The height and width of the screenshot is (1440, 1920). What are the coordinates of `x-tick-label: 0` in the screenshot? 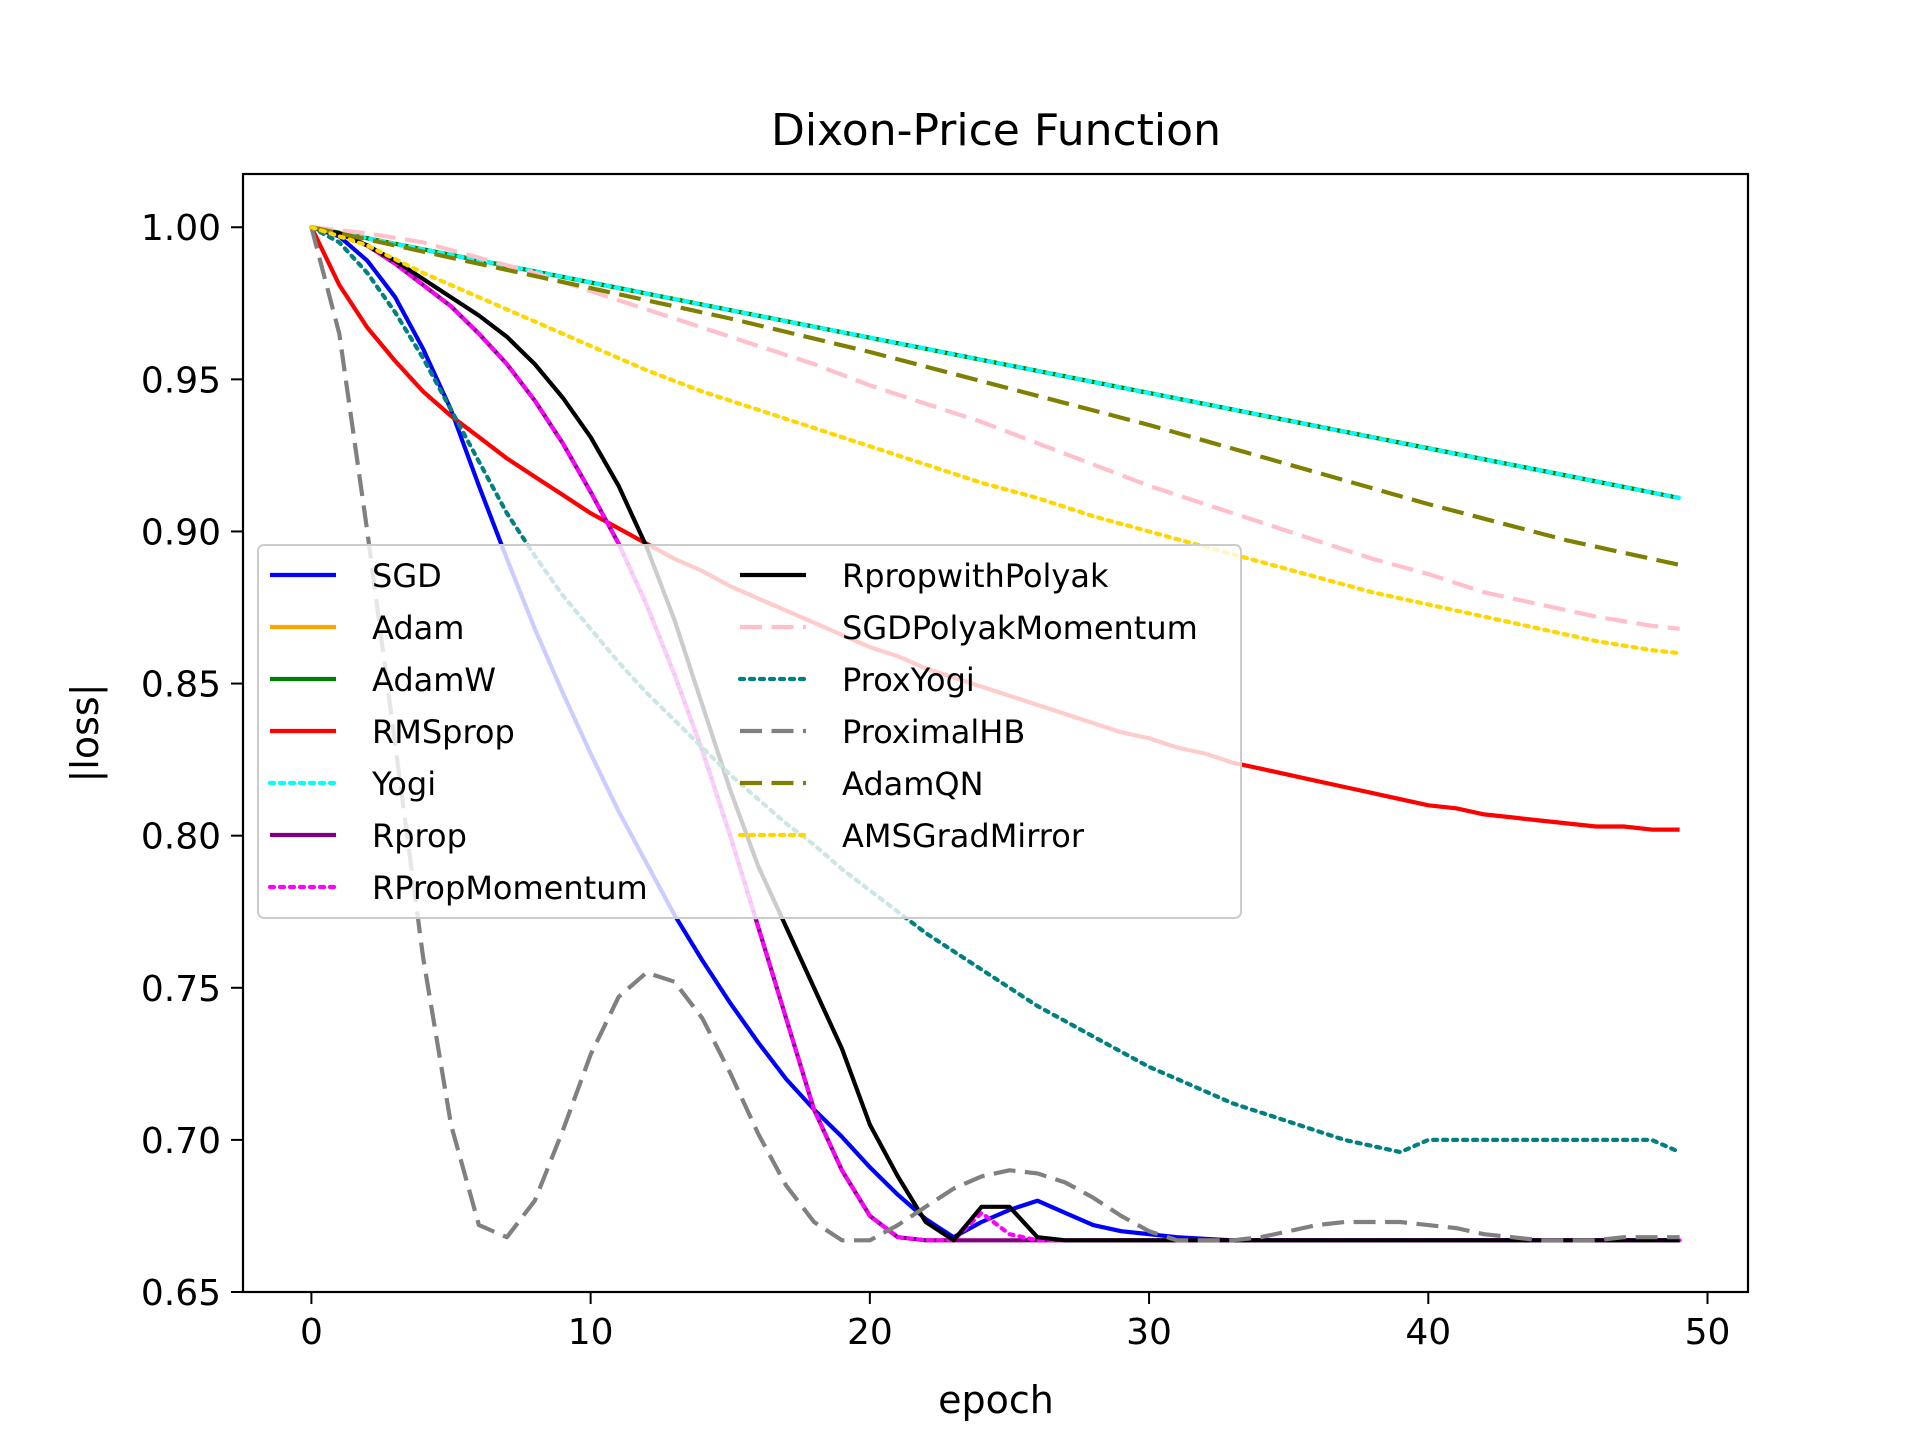 It's located at (311, 1332).